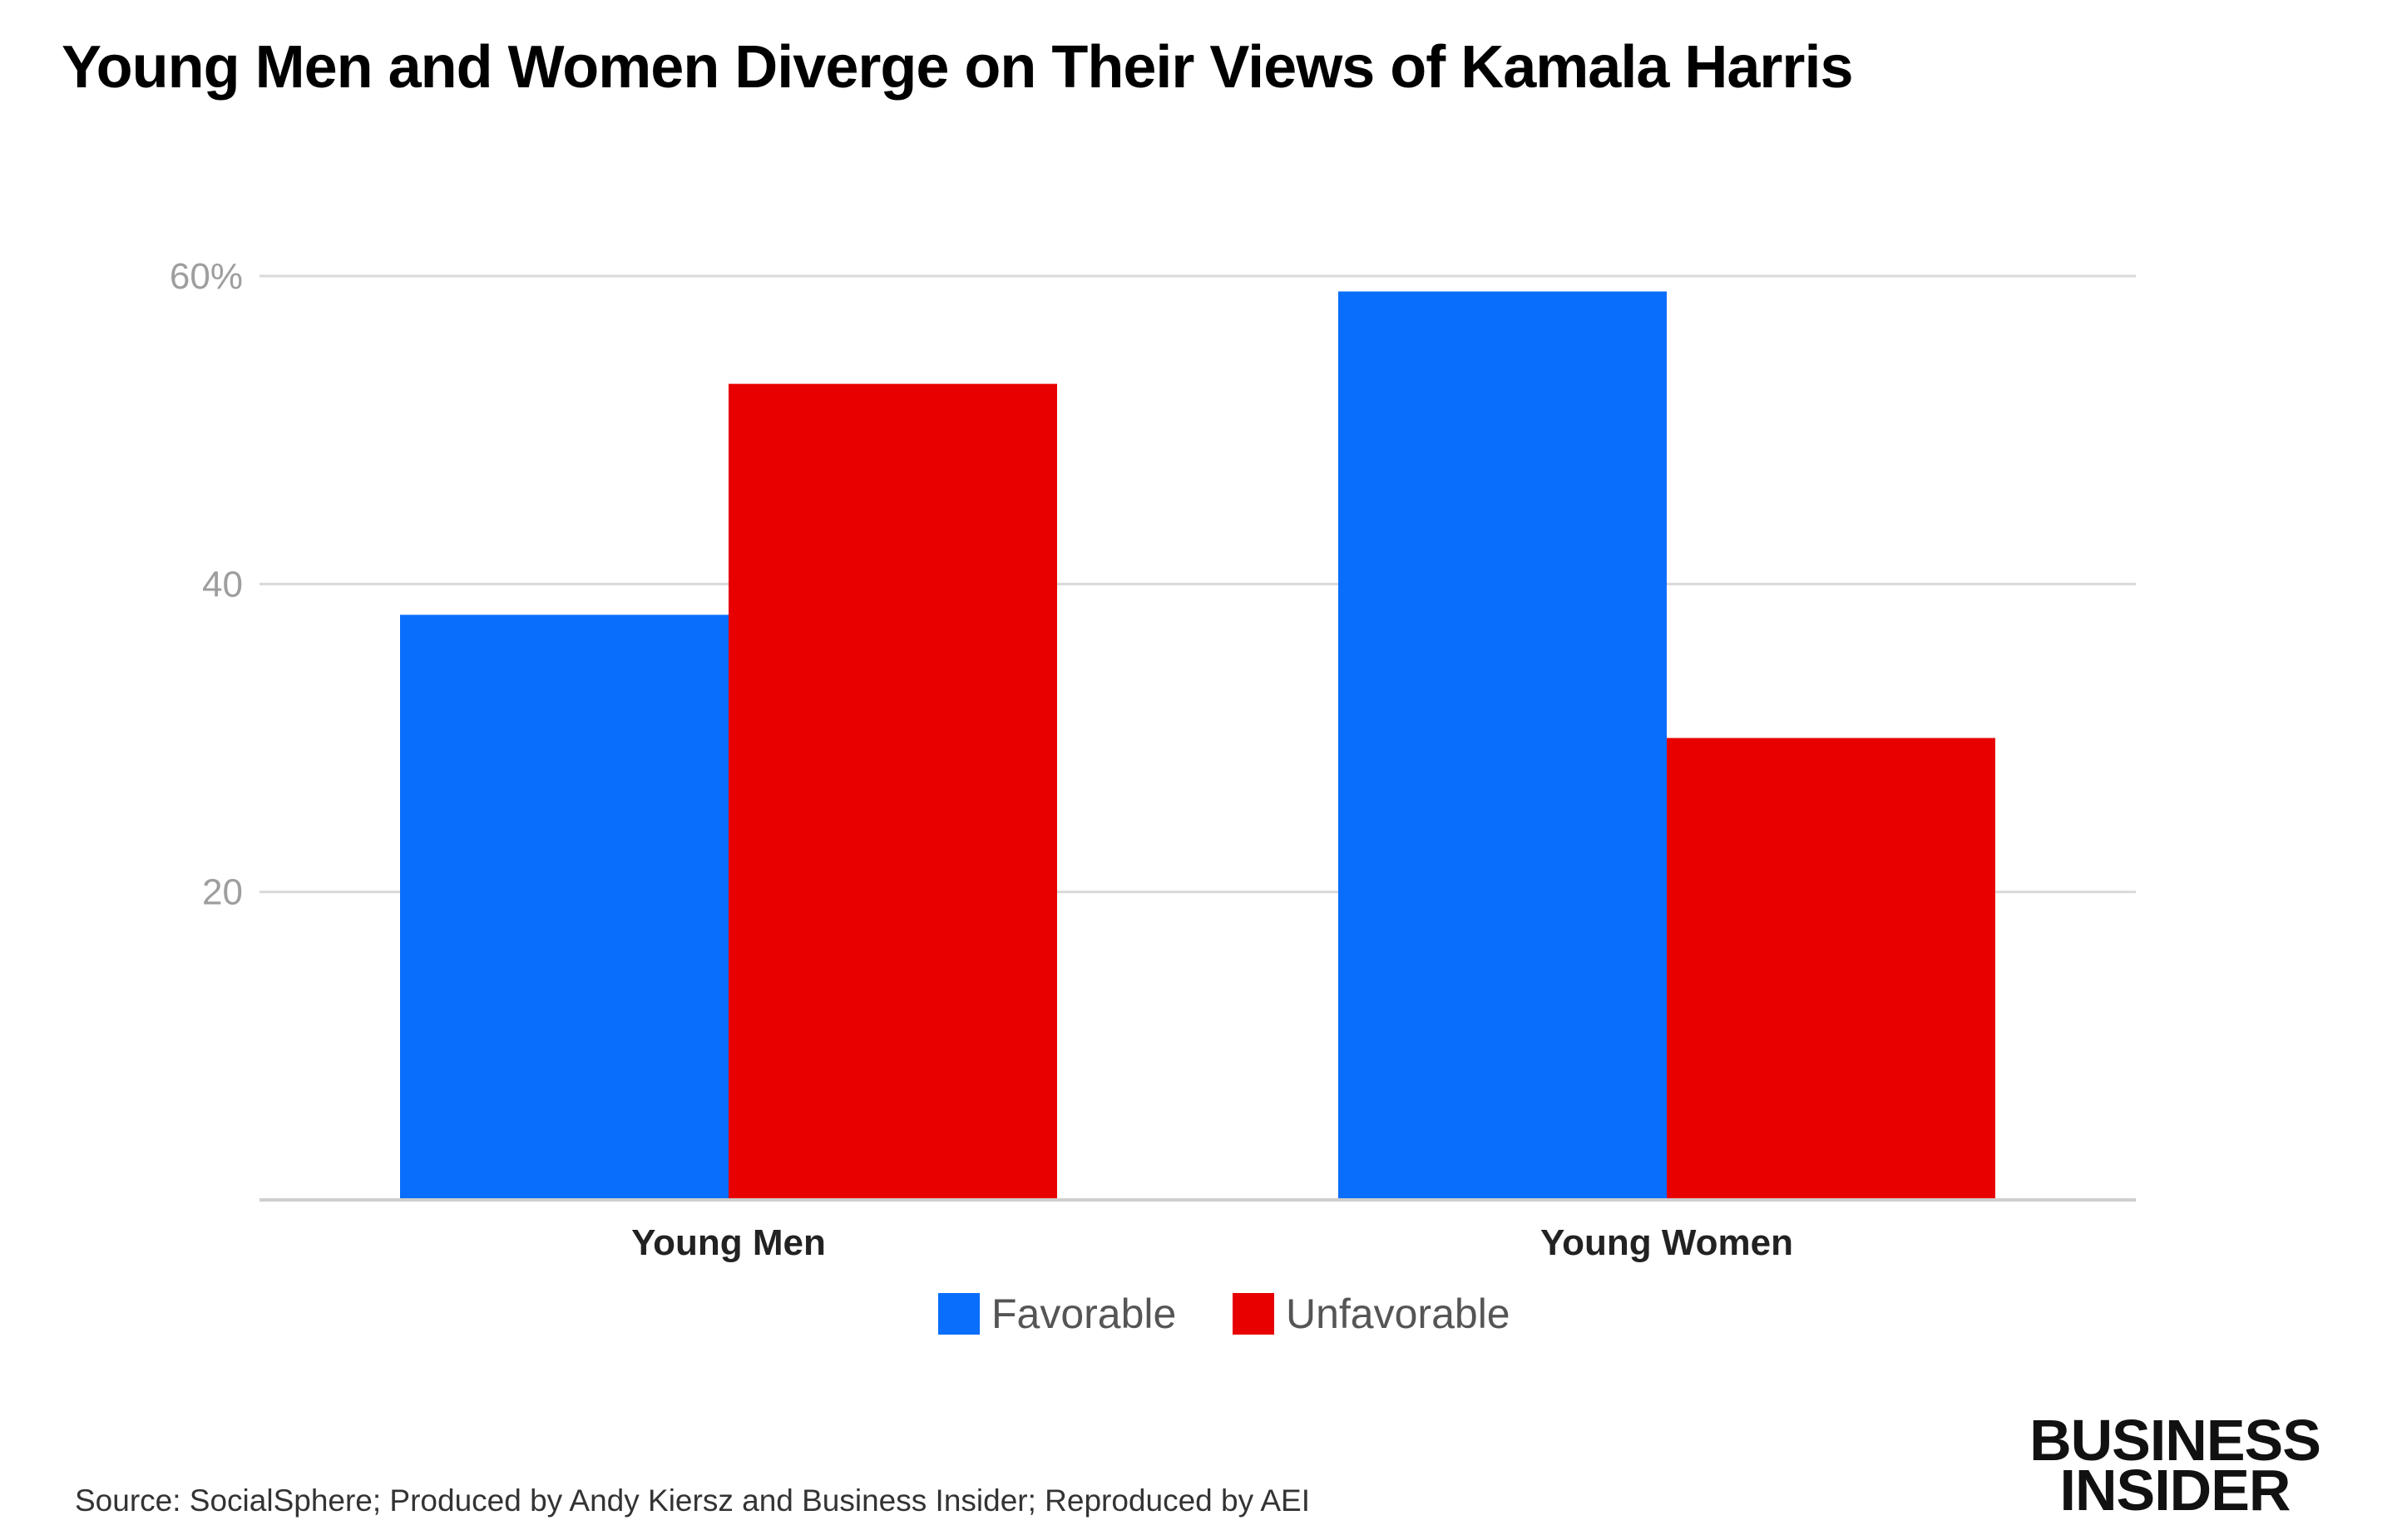 The image size is (2392, 1540). I want to click on legend-swatch-unfavorable, so click(1253, 1314).